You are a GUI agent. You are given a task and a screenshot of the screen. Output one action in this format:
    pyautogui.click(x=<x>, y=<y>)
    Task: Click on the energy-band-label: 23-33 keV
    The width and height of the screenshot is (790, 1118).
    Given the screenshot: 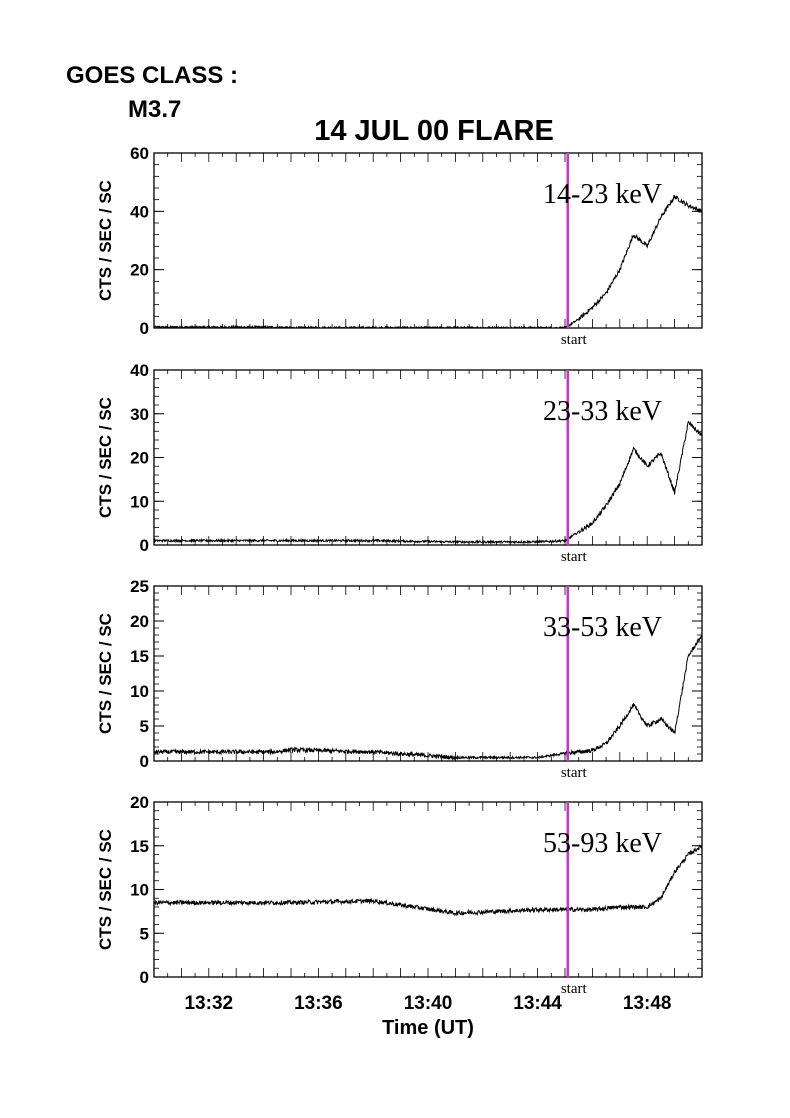 What is the action you would take?
    pyautogui.click(x=602, y=411)
    